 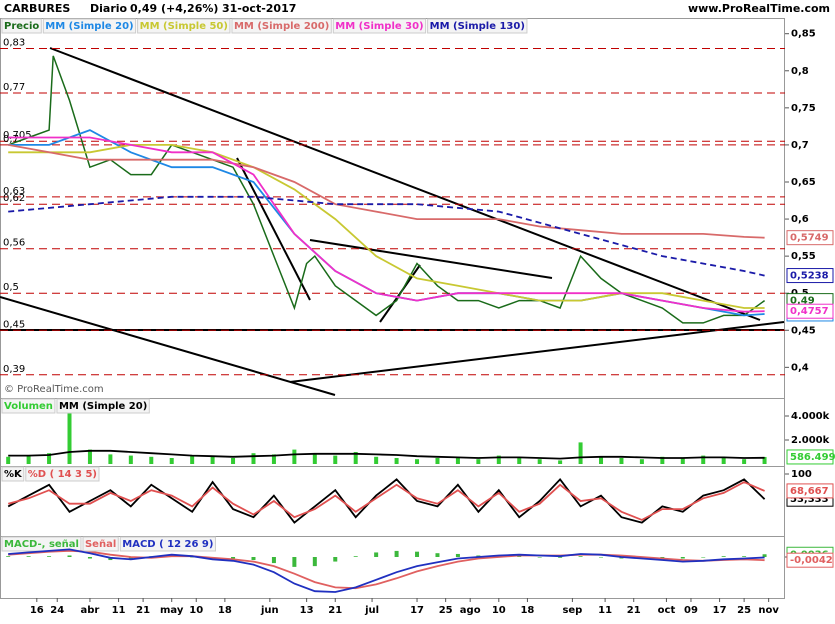 I want to click on y-tick-label: 0,8, so click(x=800, y=71).